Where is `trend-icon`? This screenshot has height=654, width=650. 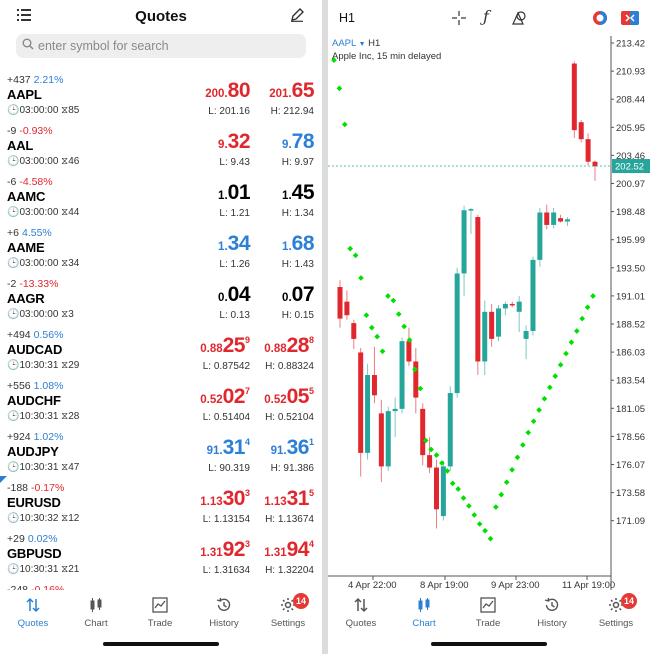 trend-icon is located at coordinates (160, 606).